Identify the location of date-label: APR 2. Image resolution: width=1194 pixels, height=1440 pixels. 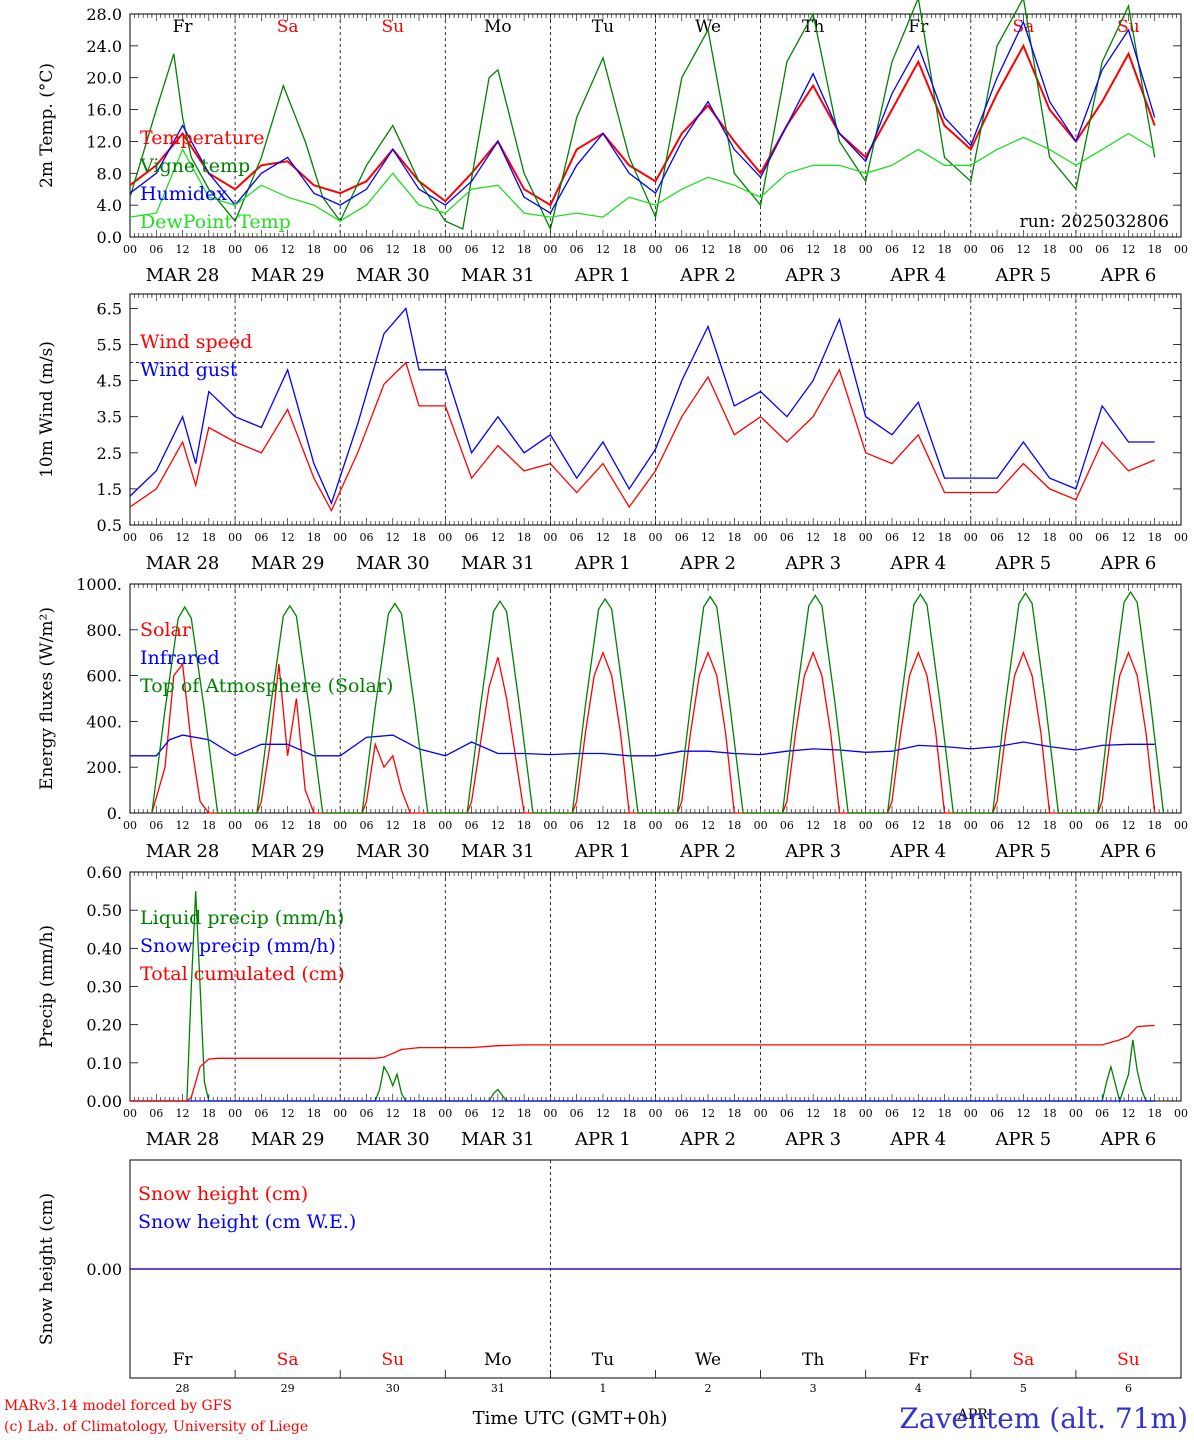
(707, 1139).